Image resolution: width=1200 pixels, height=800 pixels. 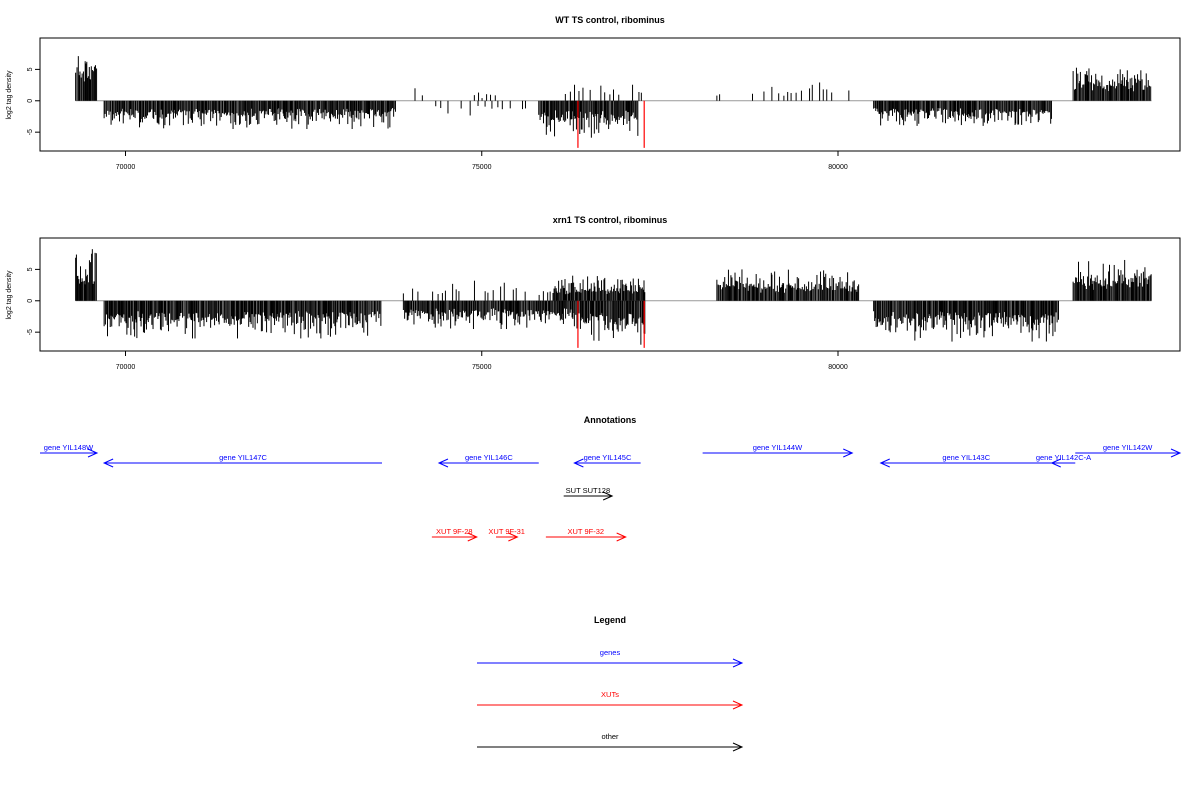 I want to click on wt-track-markers, so click(x=611, y=124).